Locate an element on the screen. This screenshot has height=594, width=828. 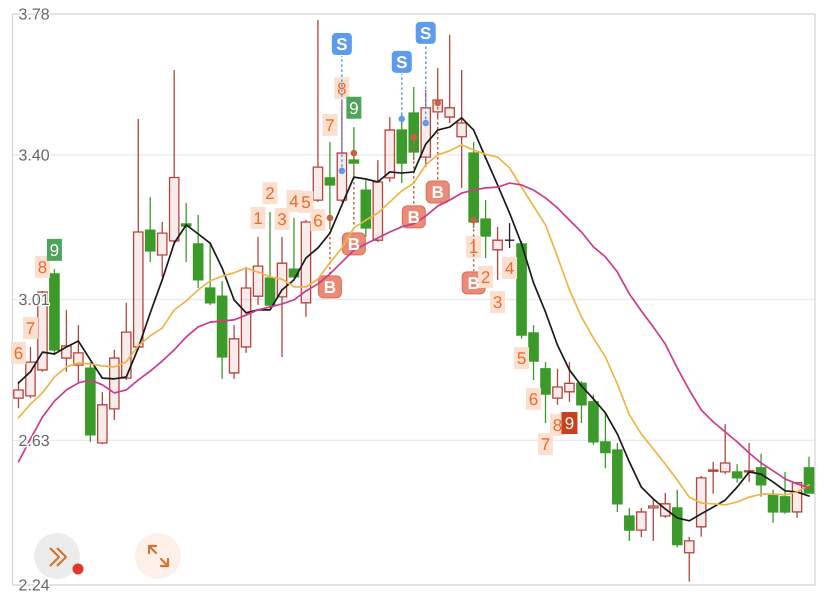
y-tick-label: 3.40 is located at coordinates (34, 155).